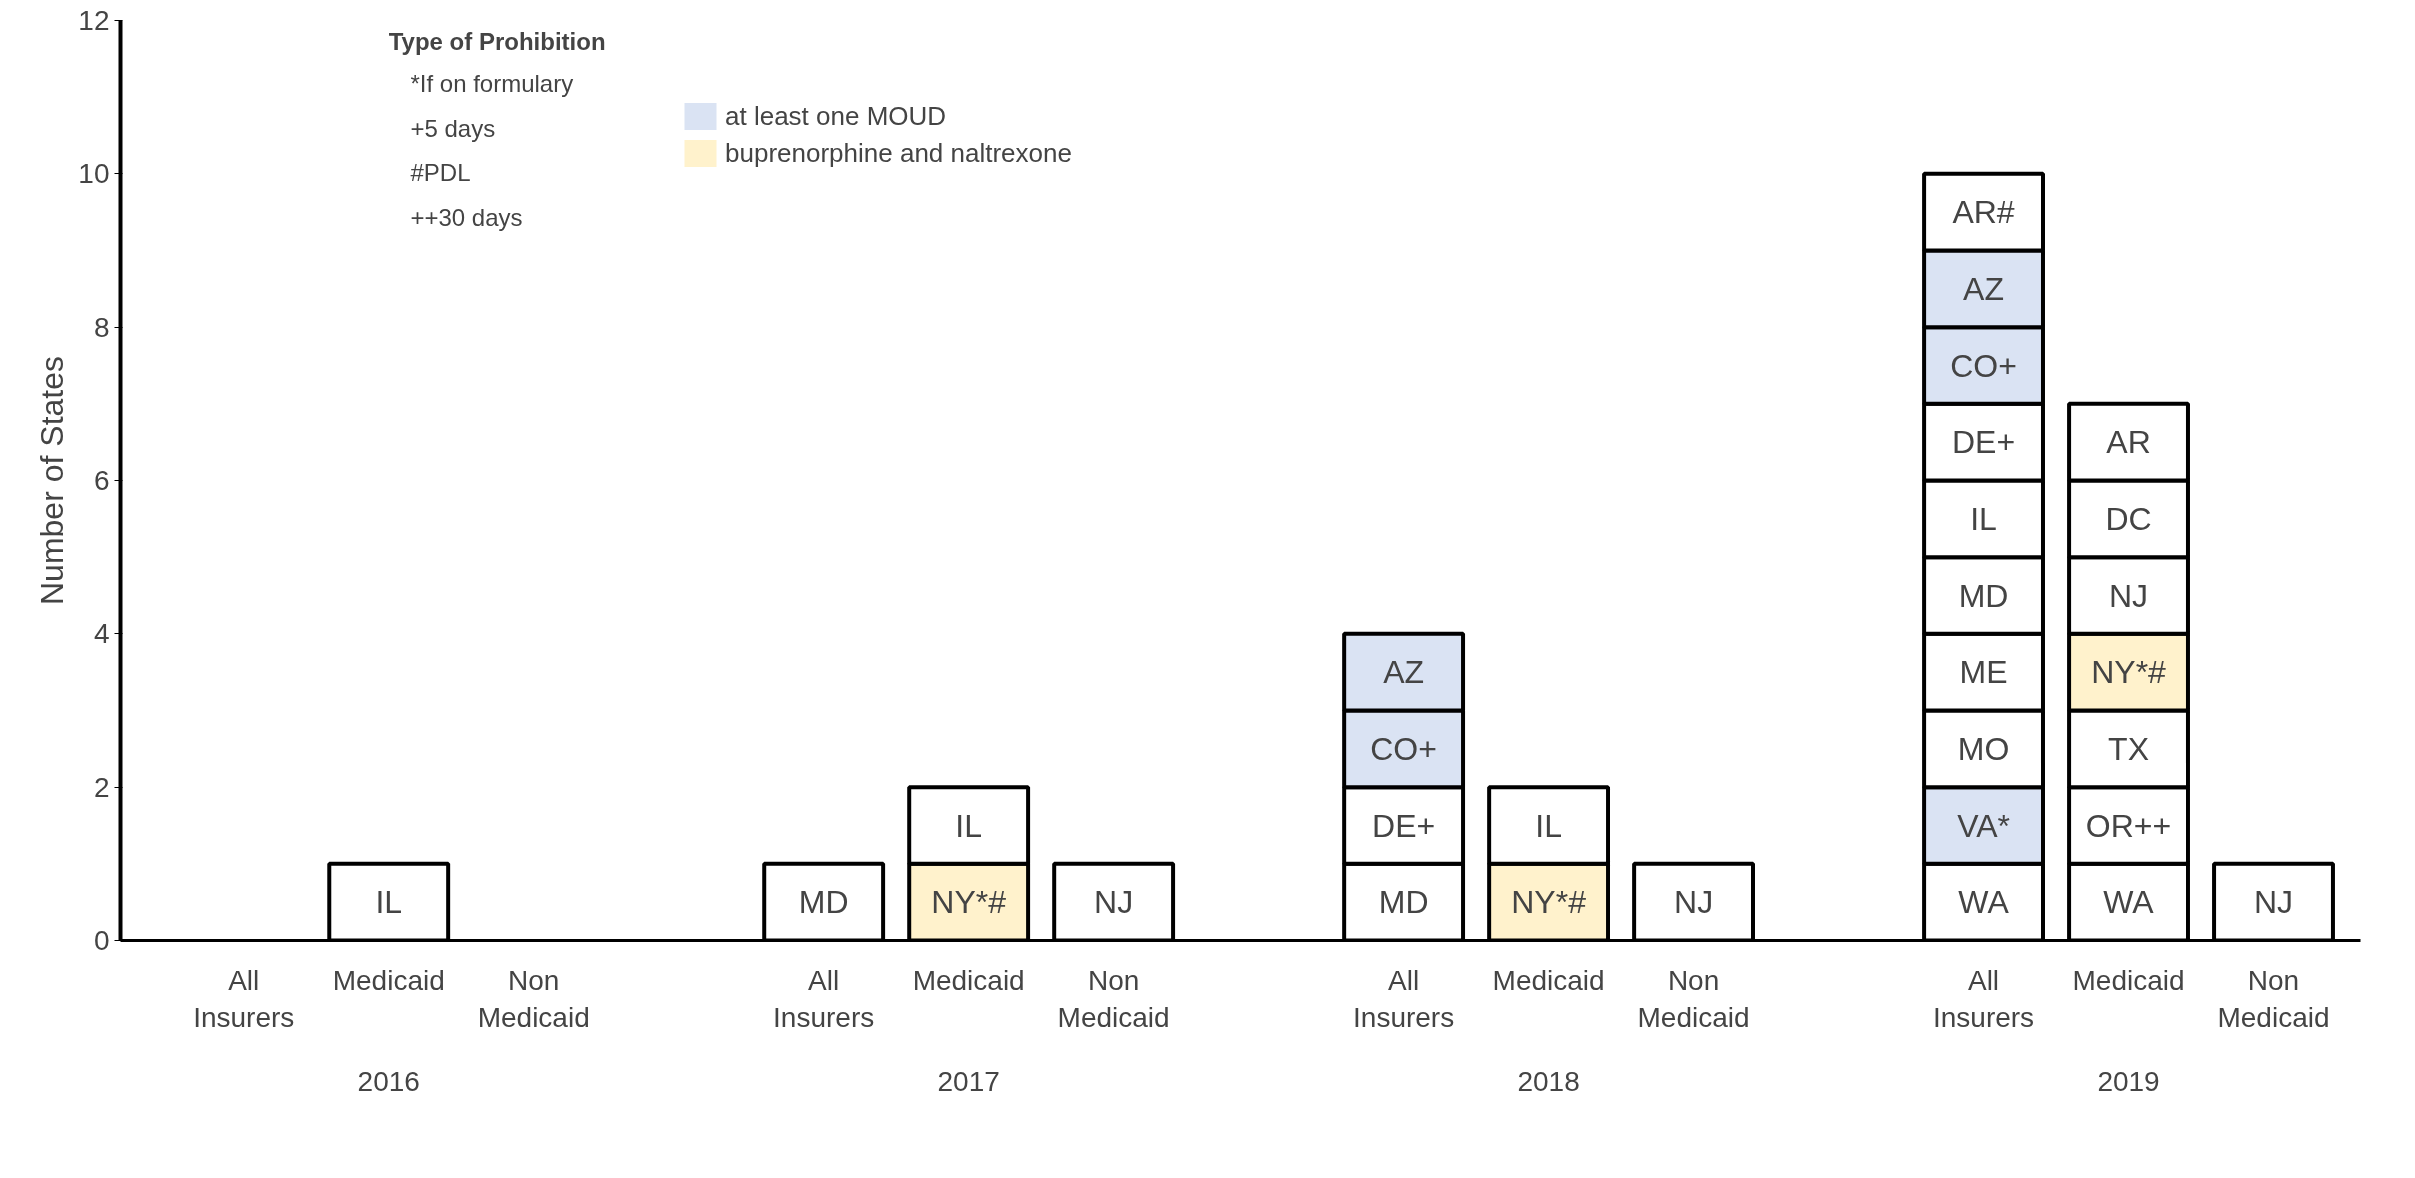 Image resolution: width=2415 pixels, height=1178 pixels. I want to click on y-tick-label: 6, so click(101, 480).